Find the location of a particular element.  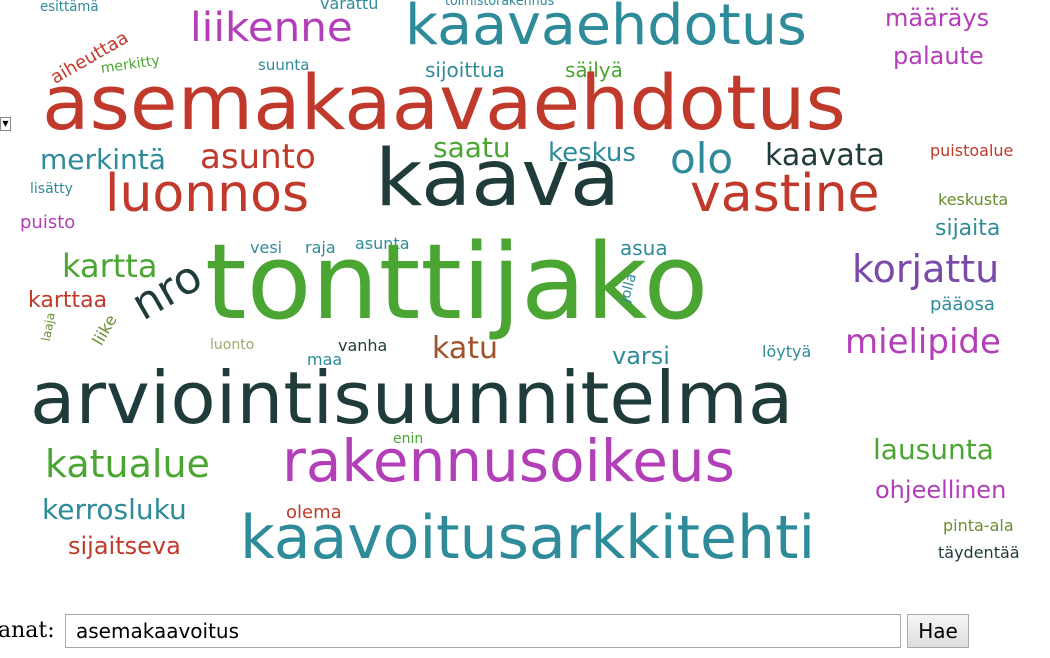

cloud-word: olema is located at coordinates (314, 512).